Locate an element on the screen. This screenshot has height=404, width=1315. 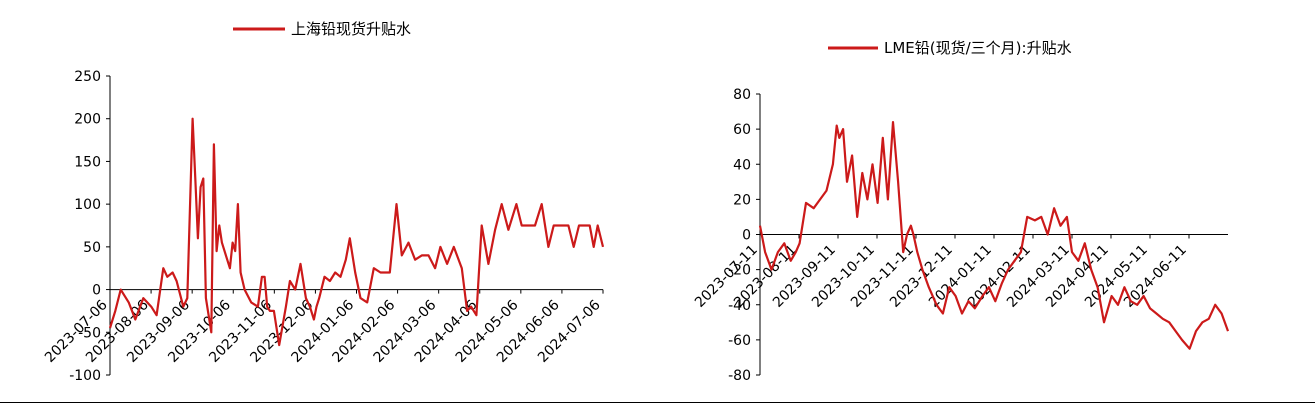
y-tick-label: -60 is located at coordinates (739, 341).